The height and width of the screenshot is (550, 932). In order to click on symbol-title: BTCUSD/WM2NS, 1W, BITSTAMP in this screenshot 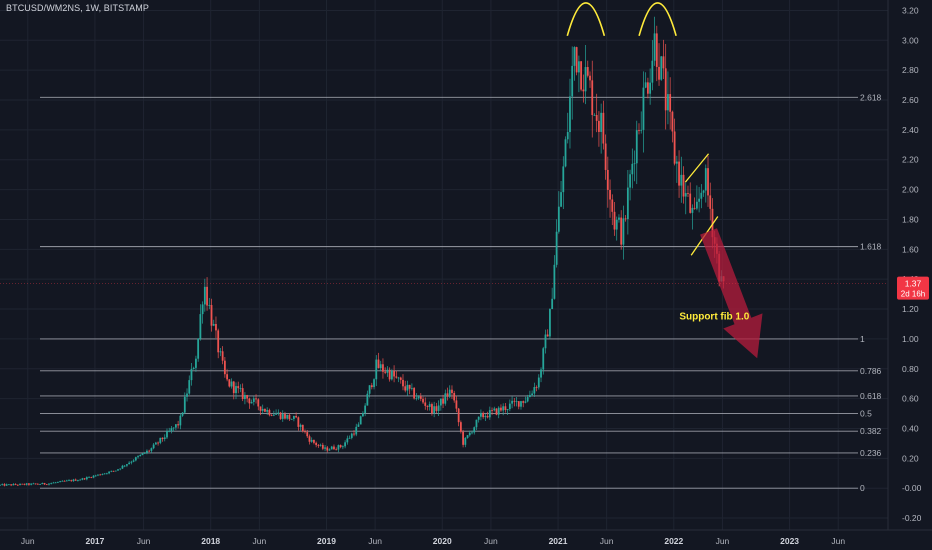, I will do `click(77, 8)`.